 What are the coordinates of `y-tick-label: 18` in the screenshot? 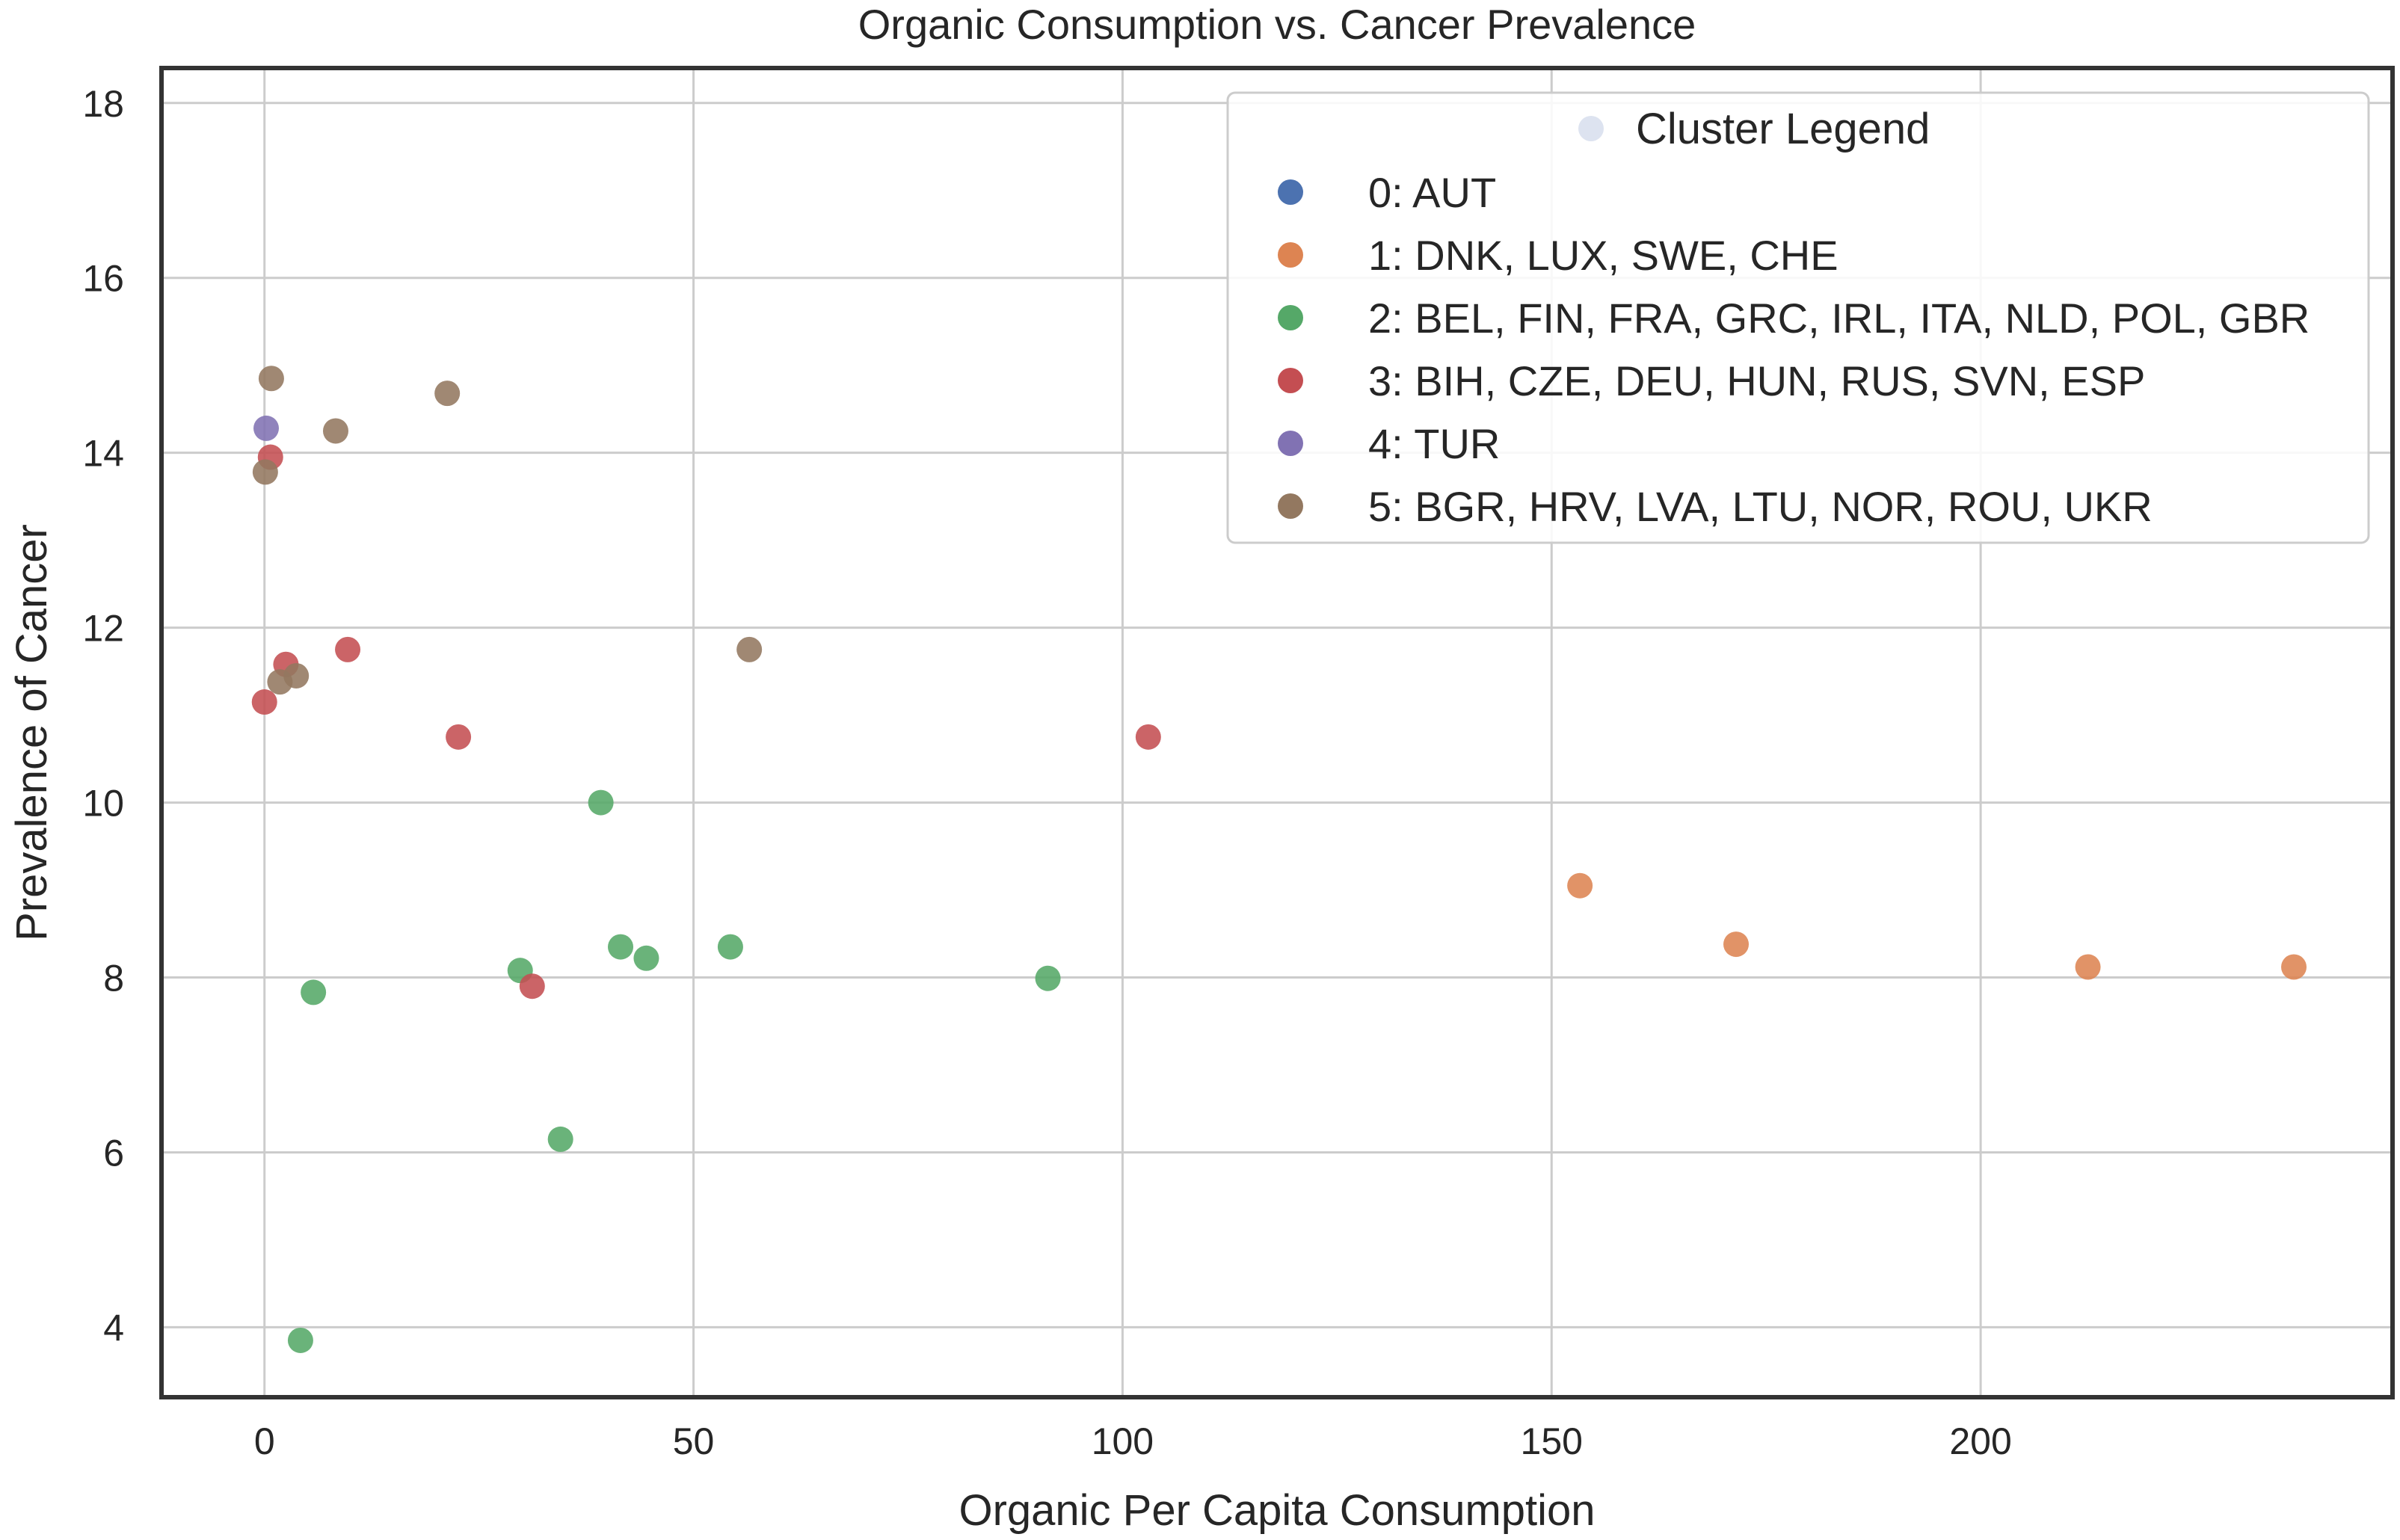 It's located at (103, 104).